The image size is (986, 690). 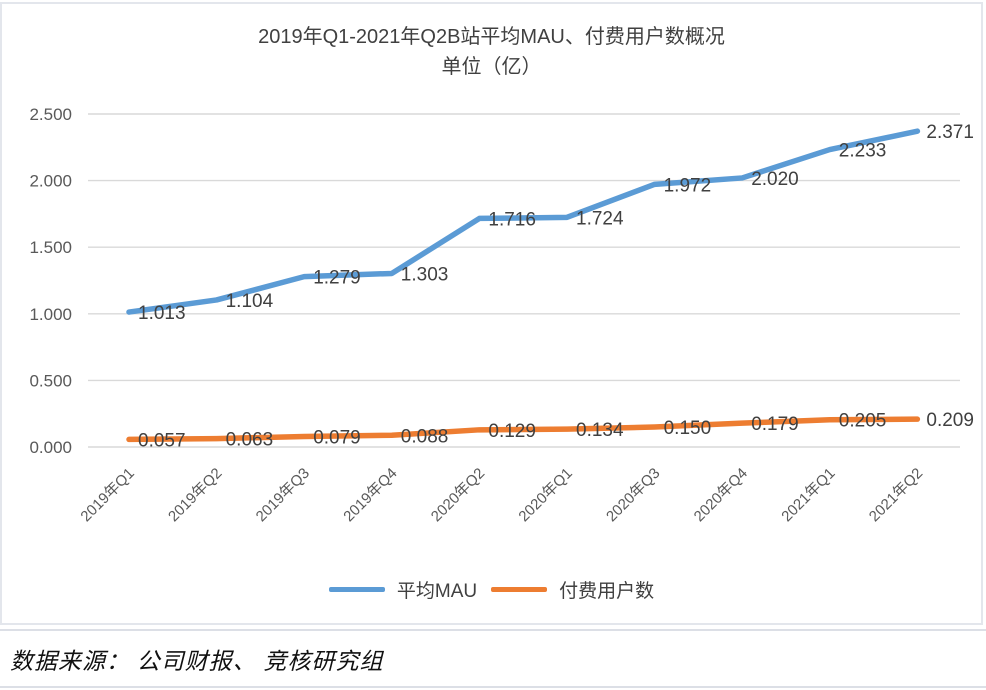 What do you see at coordinates (50, 314) in the screenshot?
I see `y-tick-label: 1.000` at bounding box center [50, 314].